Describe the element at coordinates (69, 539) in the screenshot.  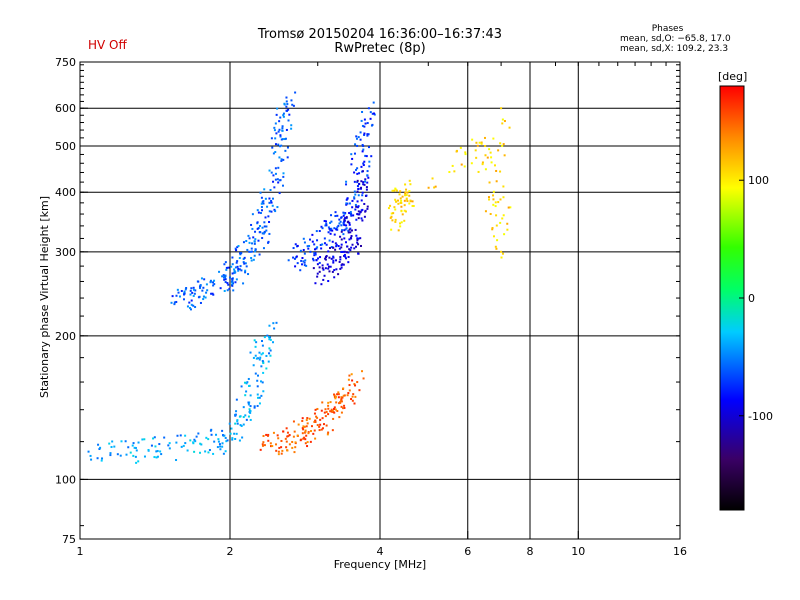
I see `y-tick-label: 75` at that location.